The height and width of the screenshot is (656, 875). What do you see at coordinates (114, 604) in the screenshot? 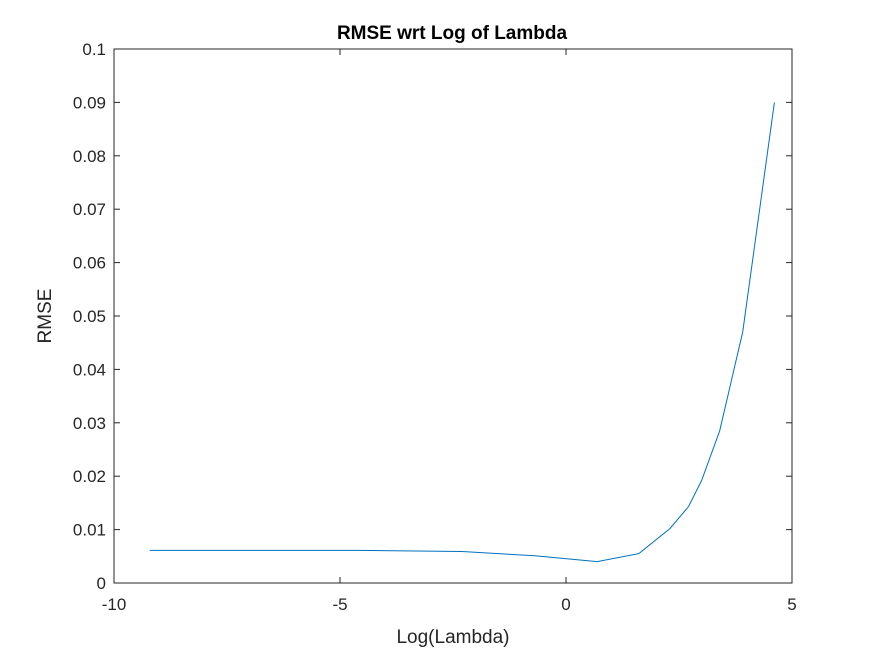
I see `x-tick-label: -10` at bounding box center [114, 604].